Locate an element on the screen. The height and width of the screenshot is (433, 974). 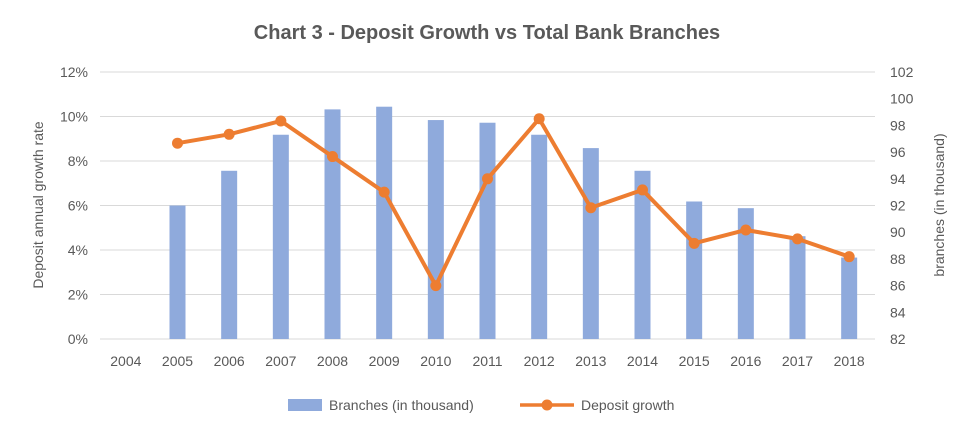
x-tick-label: 2016 is located at coordinates (745, 361).